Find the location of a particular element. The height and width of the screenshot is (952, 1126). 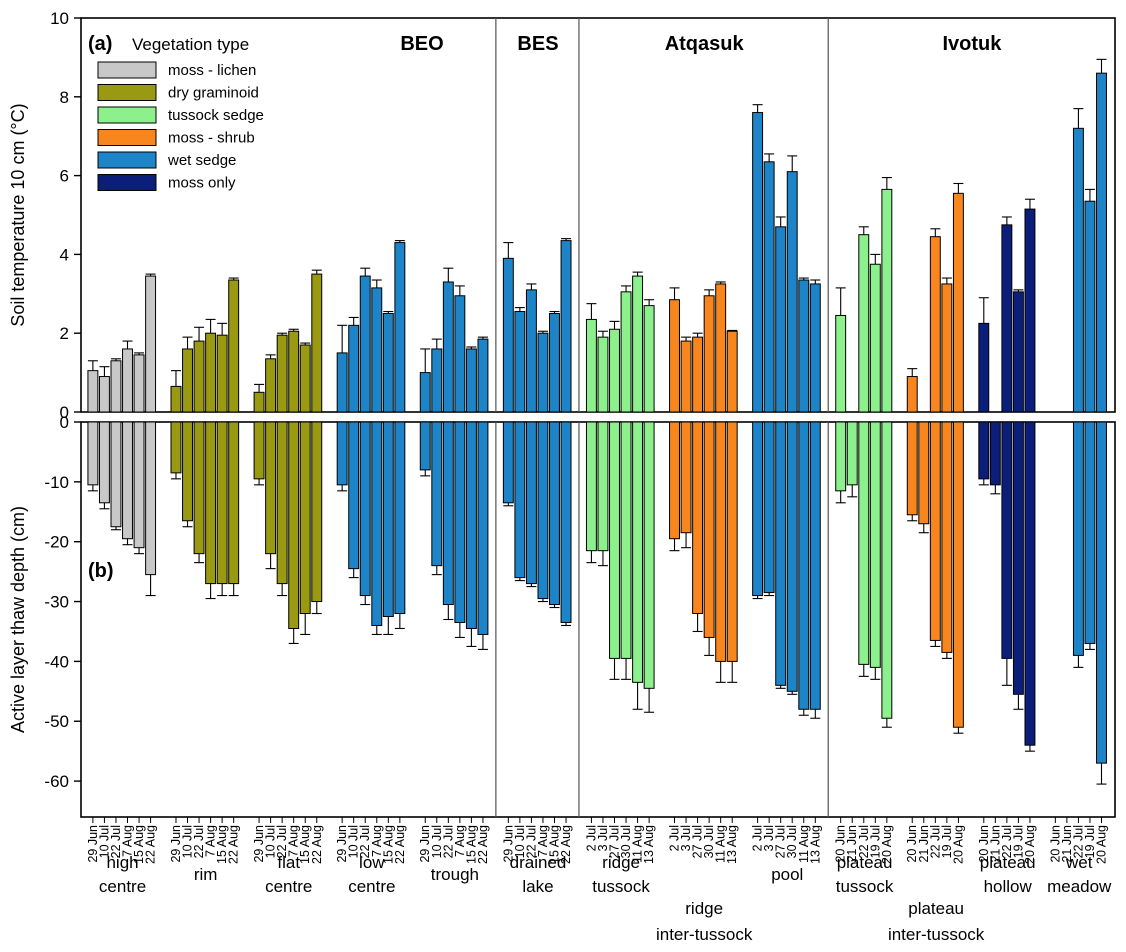

site-label: Ivotuk is located at coordinates (972, 44).